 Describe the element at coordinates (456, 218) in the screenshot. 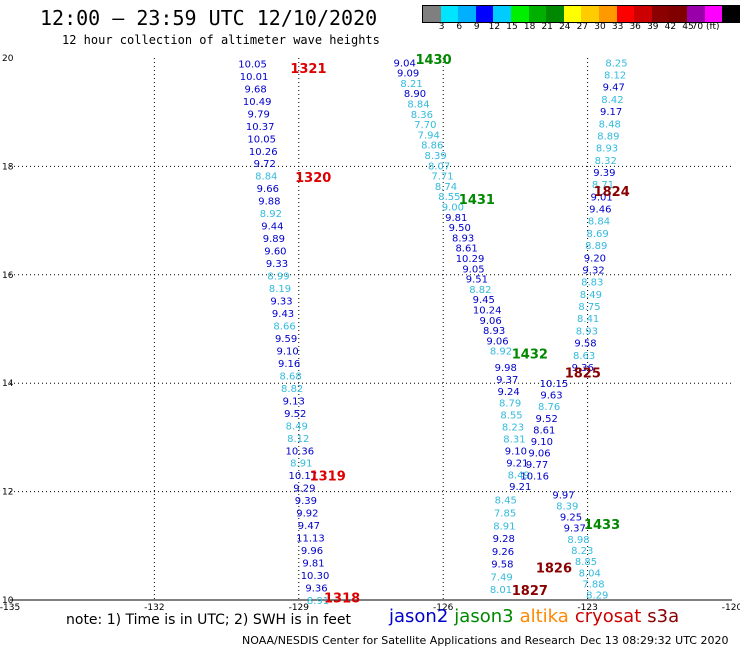

I see `wave-height-value: 9.81` at that location.